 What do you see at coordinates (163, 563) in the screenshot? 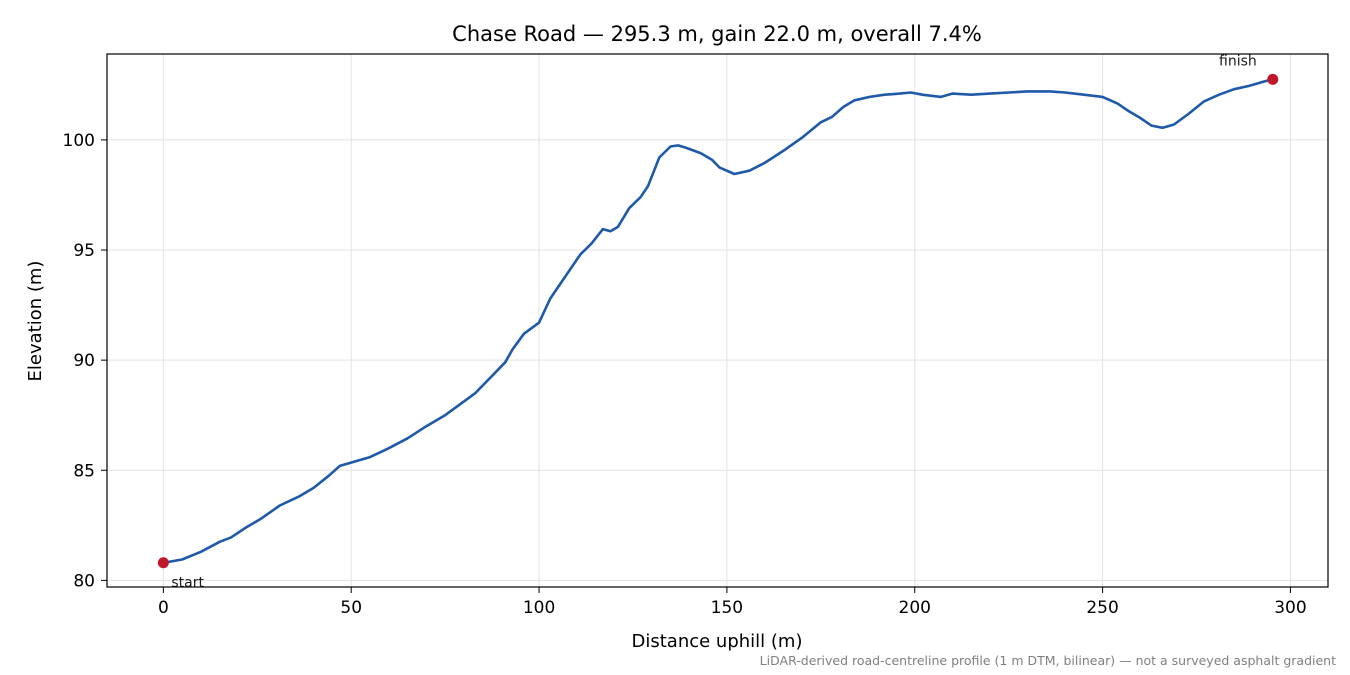
I see `start-marker` at bounding box center [163, 563].